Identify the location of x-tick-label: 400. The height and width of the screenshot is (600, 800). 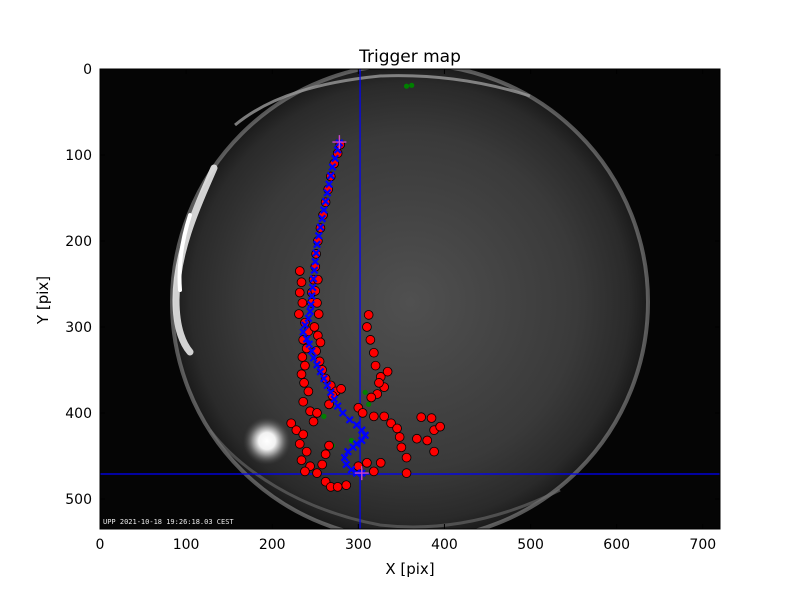
(444, 545).